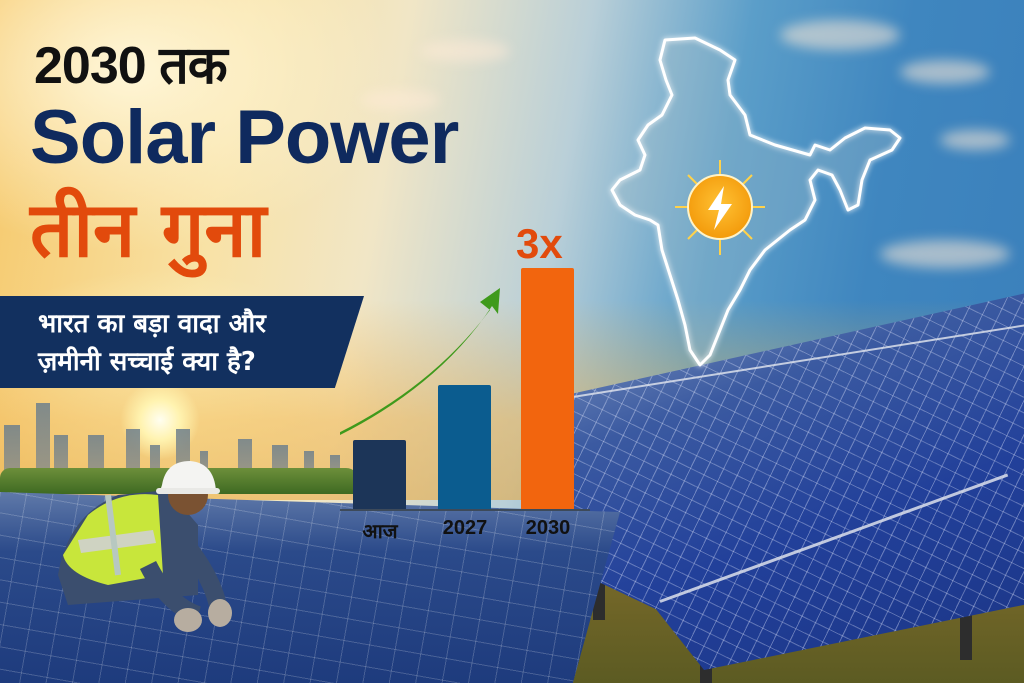 This screenshot has width=1024, height=683. I want to click on bar-label-today: आज, so click(380, 532).